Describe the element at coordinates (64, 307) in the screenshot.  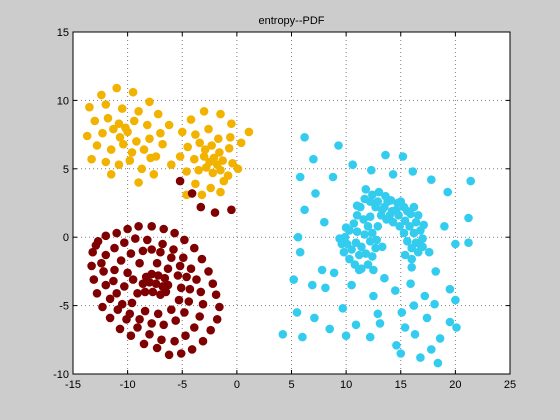
I see `y-tick-label: -5` at that location.